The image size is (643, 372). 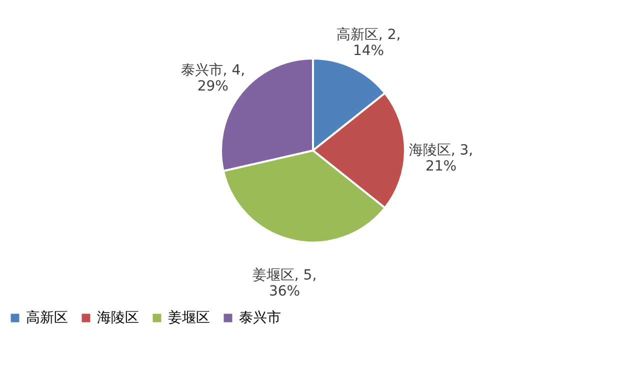 What do you see at coordinates (441, 158) in the screenshot?
I see `data-label: 海陵区, 3, 21%` at bounding box center [441, 158].